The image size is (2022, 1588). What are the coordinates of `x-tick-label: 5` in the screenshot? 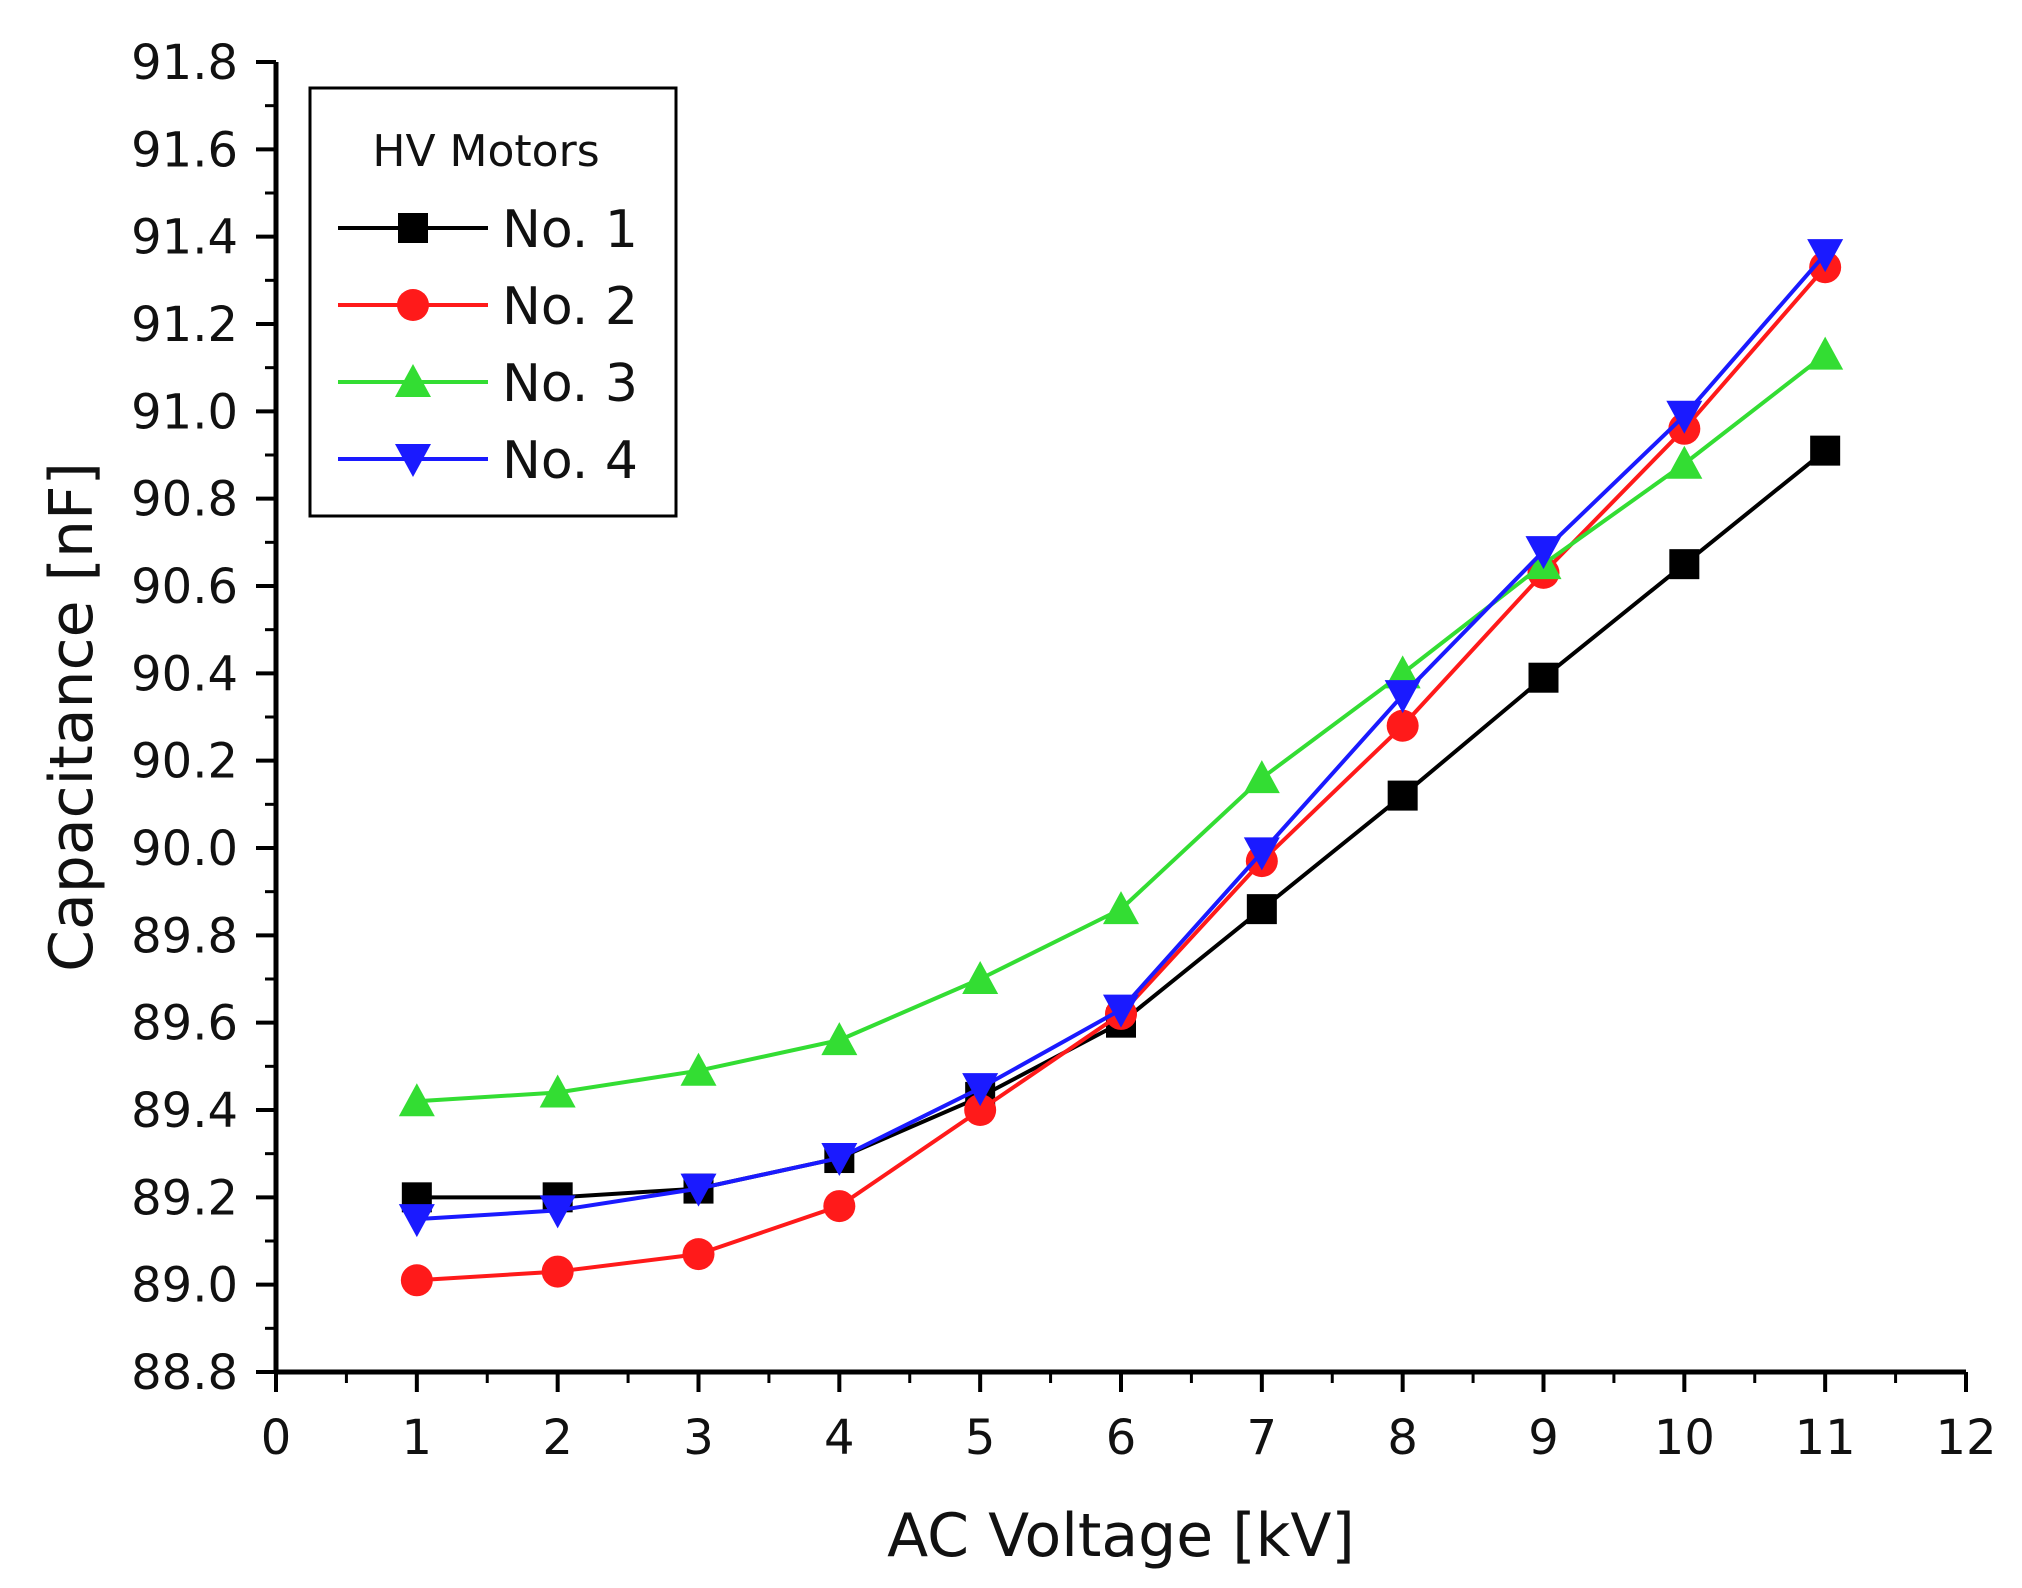 It's located at (980, 1438).